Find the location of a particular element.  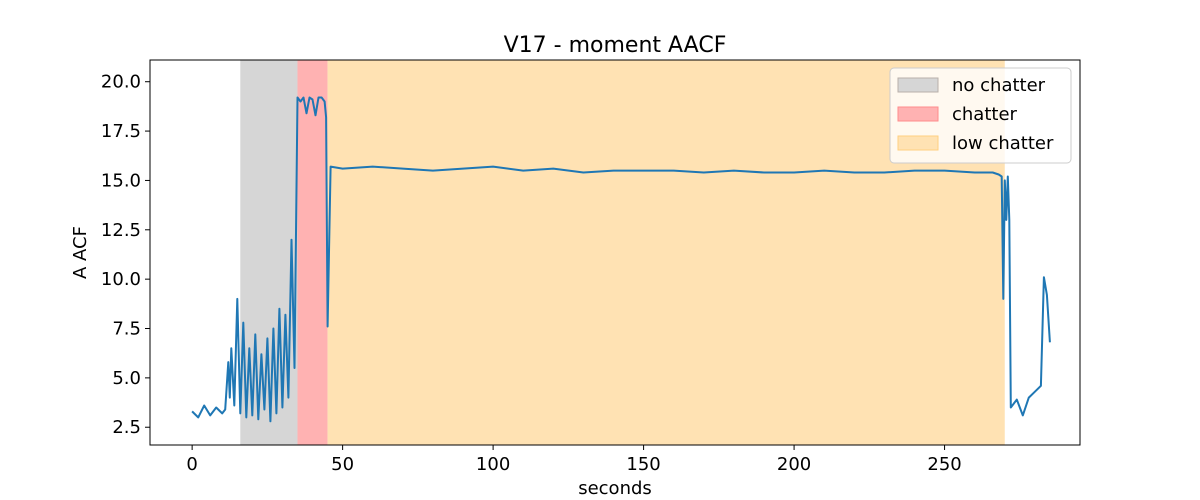

x-tick-label: 50 is located at coordinates (342, 464).